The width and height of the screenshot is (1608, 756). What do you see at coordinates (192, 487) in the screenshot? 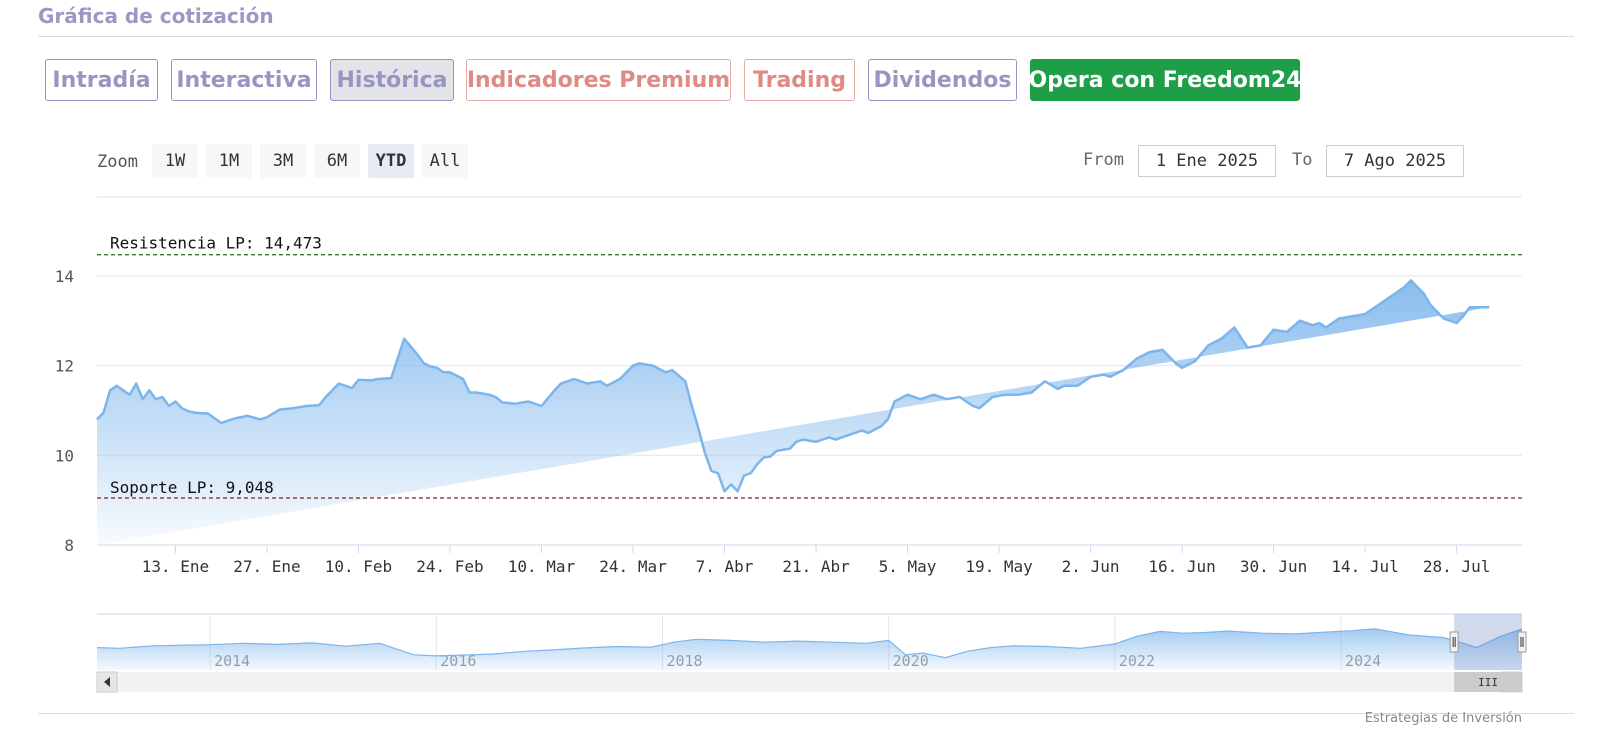
I see `support-label: Soporte LP: 9,048` at bounding box center [192, 487].